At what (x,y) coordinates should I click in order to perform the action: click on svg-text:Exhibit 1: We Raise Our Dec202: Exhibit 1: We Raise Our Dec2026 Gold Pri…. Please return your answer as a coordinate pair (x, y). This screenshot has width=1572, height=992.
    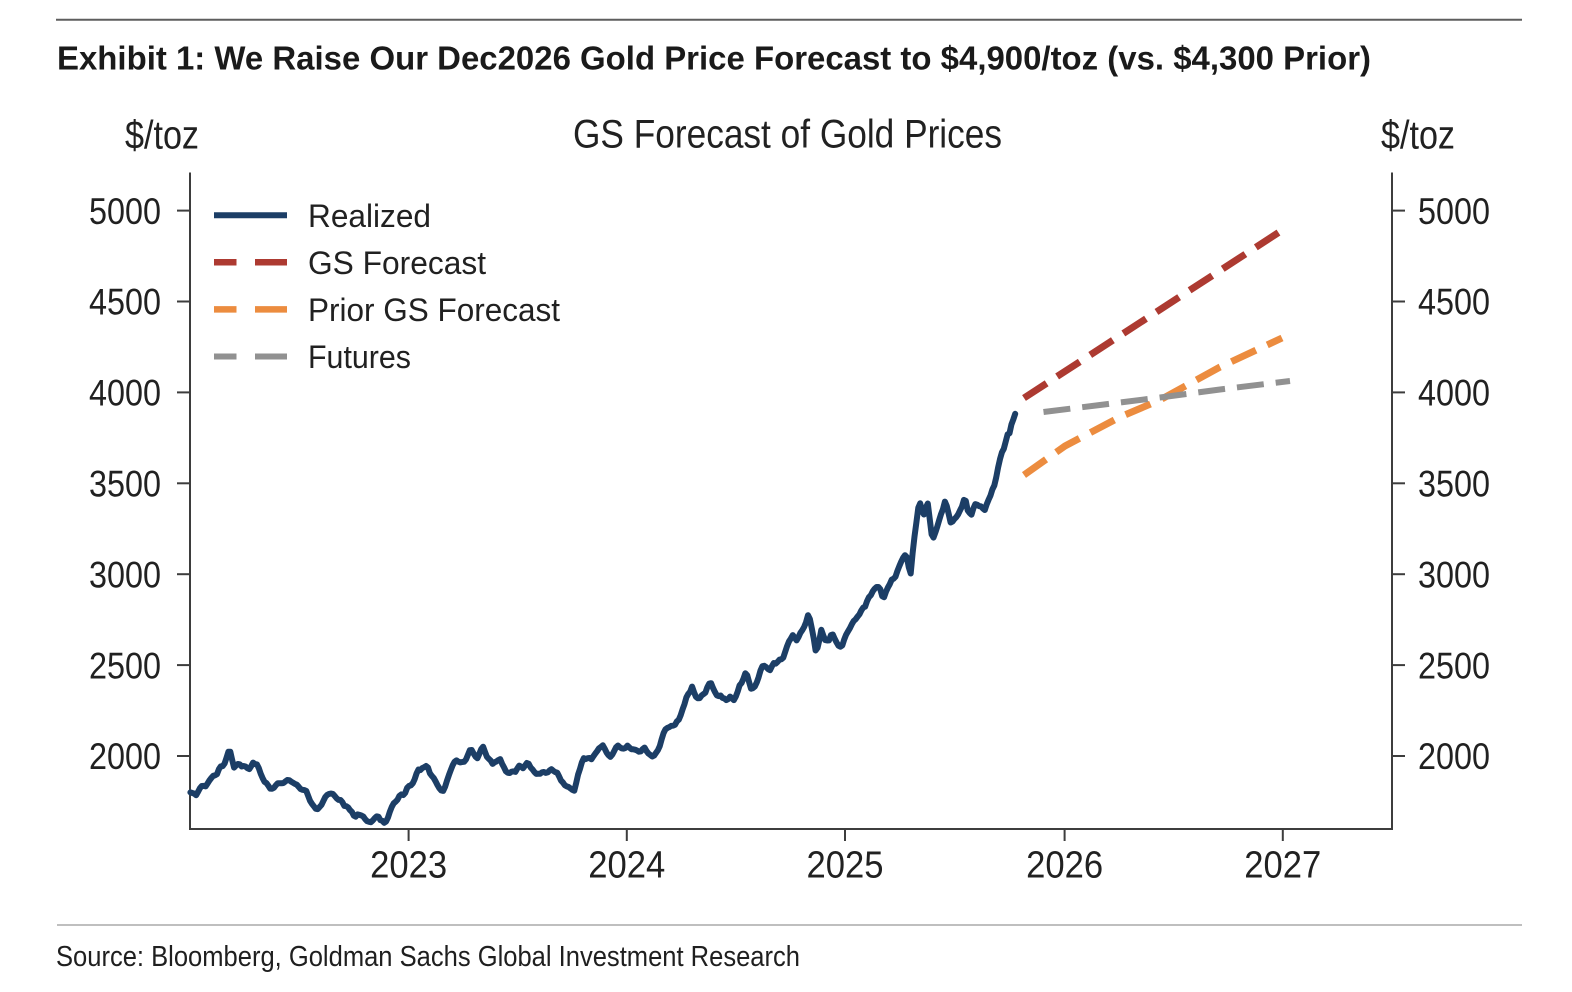
    Looking at the image, I should click on (714, 58).